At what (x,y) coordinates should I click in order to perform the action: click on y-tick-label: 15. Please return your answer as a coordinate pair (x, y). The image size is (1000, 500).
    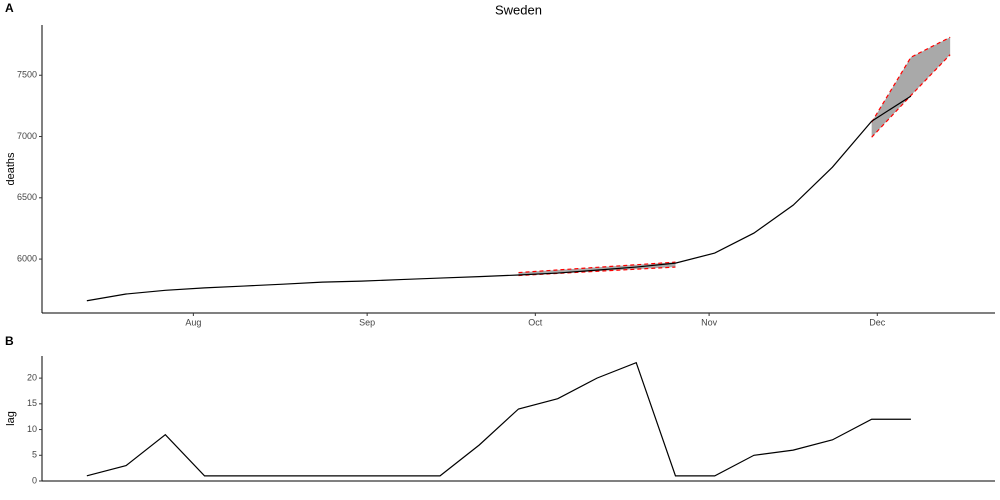
    Looking at the image, I should click on (32, 403).